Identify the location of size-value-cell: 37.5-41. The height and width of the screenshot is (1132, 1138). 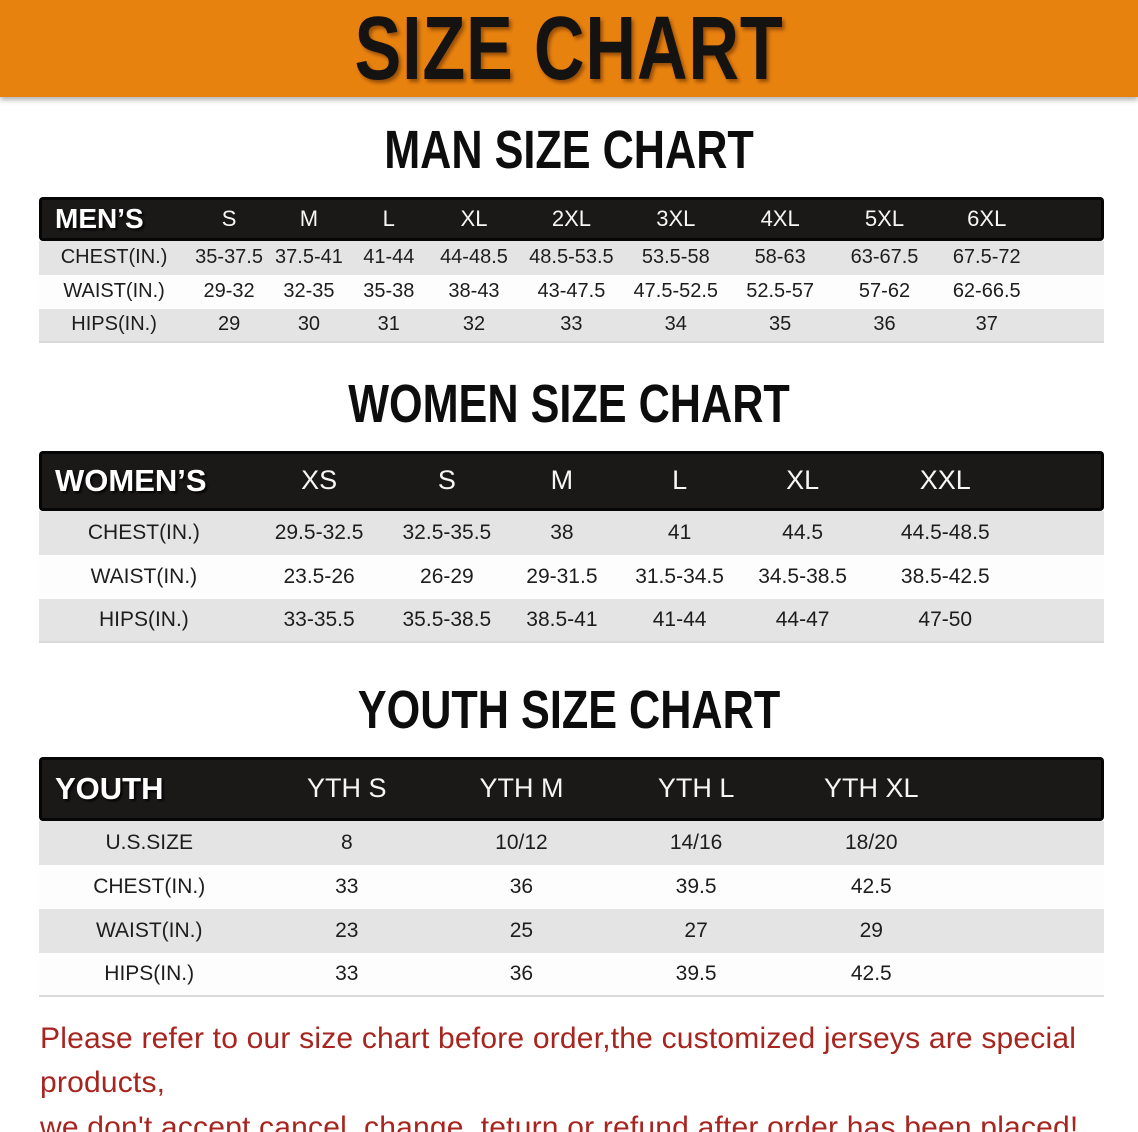
(309, 257).